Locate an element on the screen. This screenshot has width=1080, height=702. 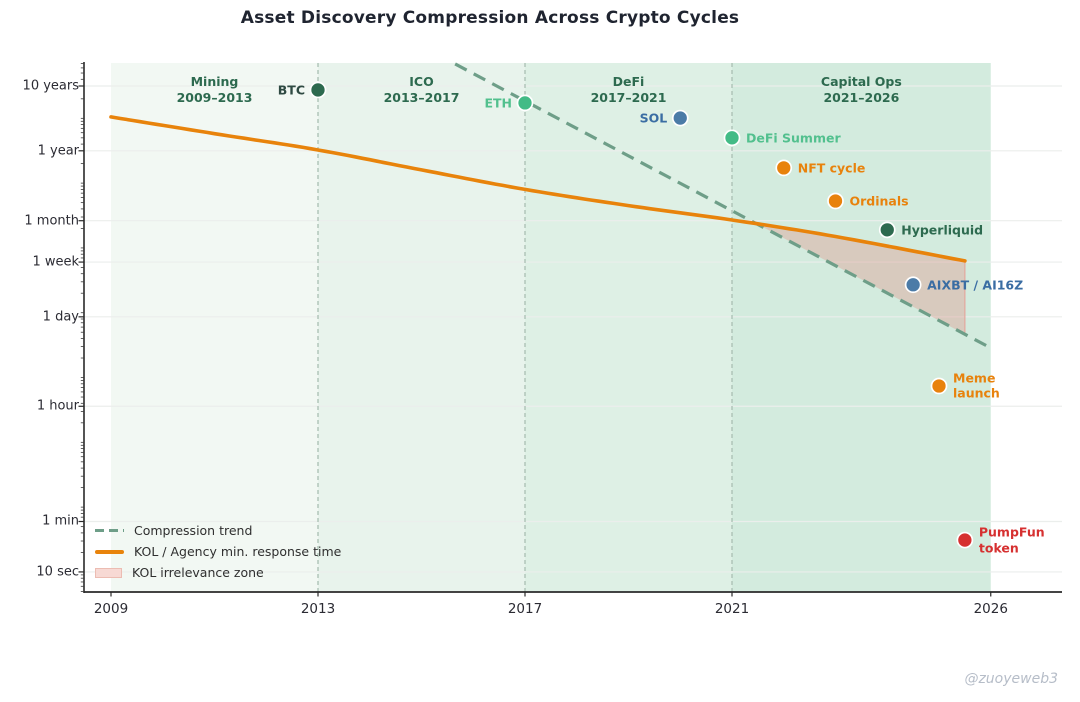
x-tick-label-2009: 2009 is located at coordinates (111, 609).